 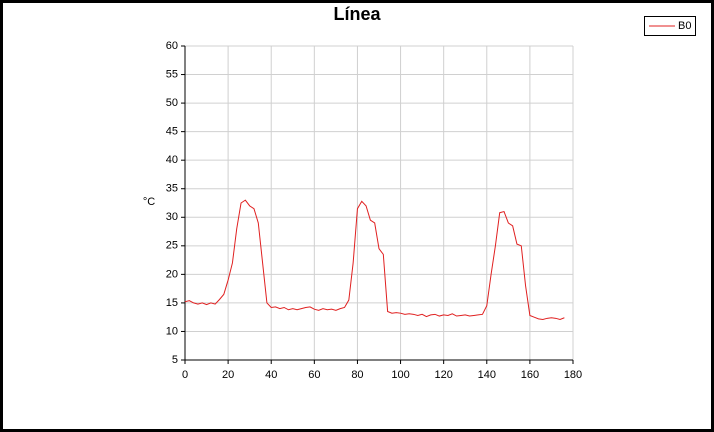 I want to click on x-tick-label: 180, so click(x=573, y=375).